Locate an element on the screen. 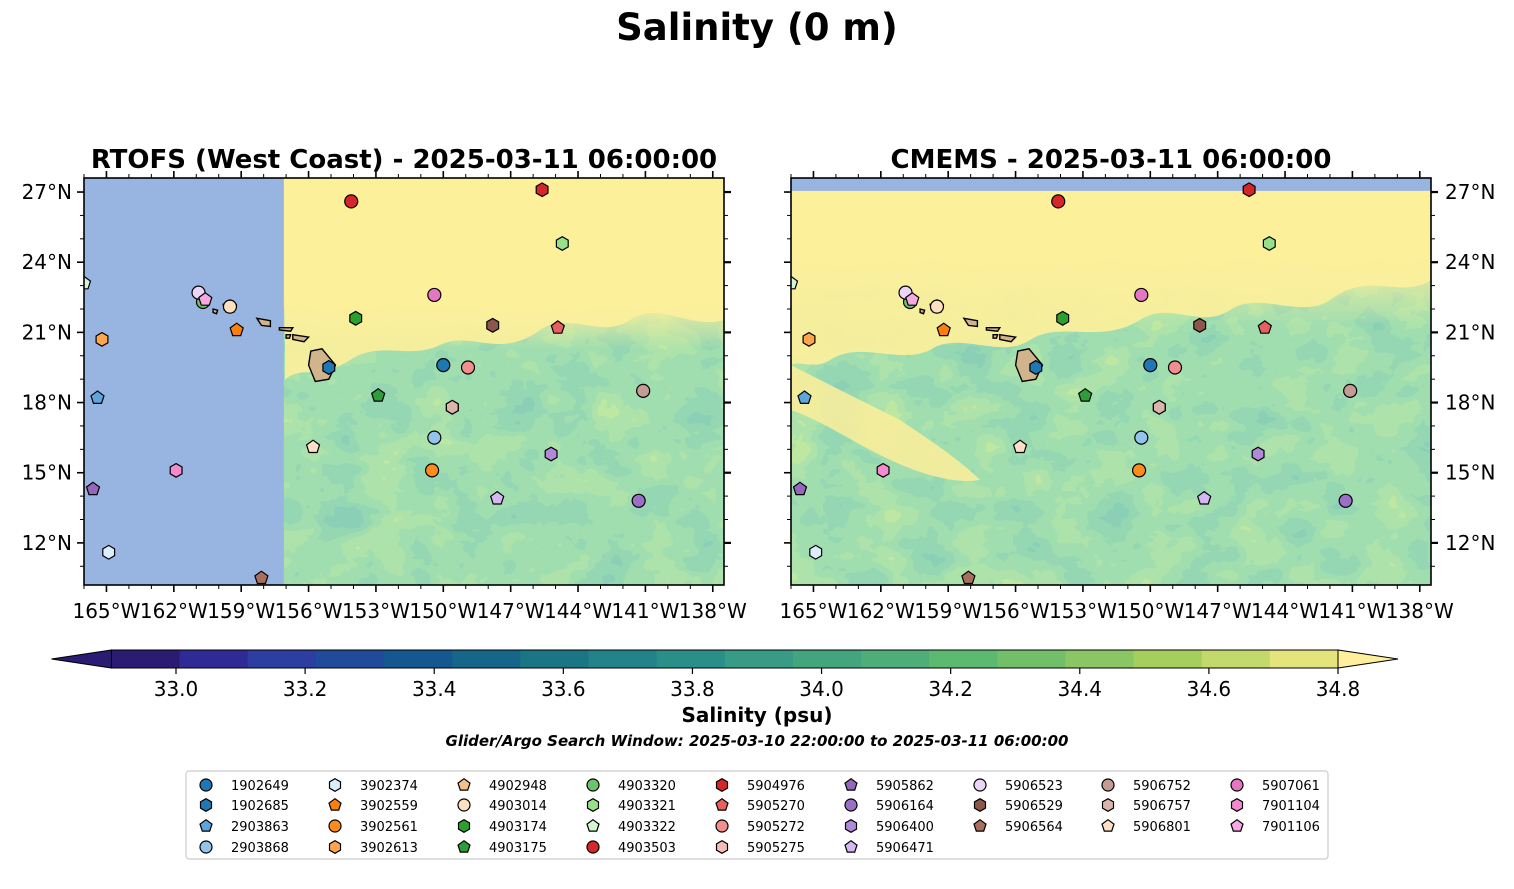  legend-box is located at coordinates (757, 815).